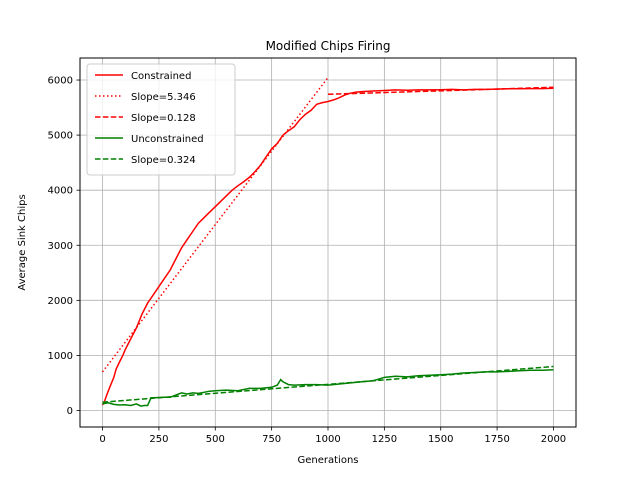 This screenshot has height=480, width=640. What do you see at coordinates (163, 118) in the screenshot?
I see `legend-entry: Slope=0.128` at bounding box center [163, 118].